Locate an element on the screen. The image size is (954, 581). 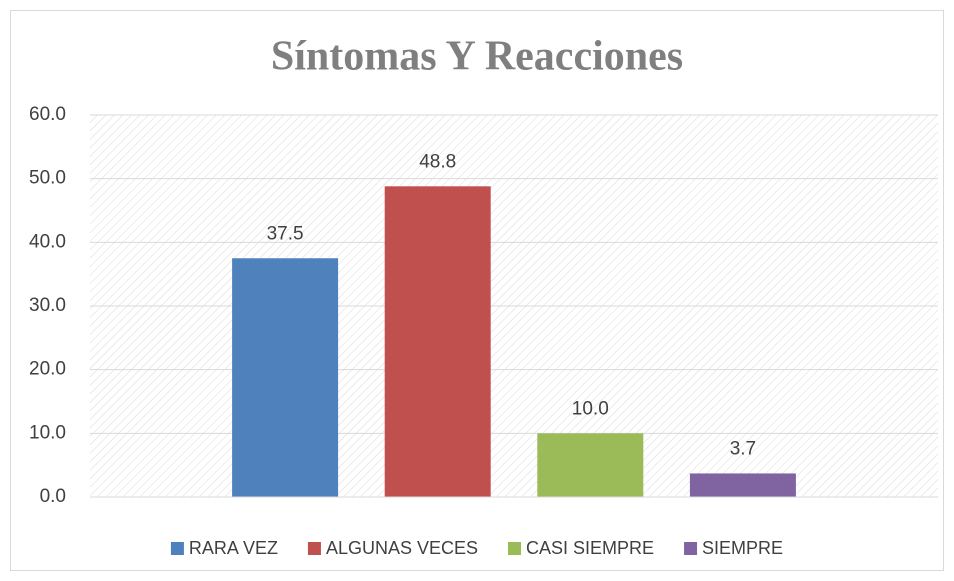
data-label: 48.8 is located at coordinates (437, 161).